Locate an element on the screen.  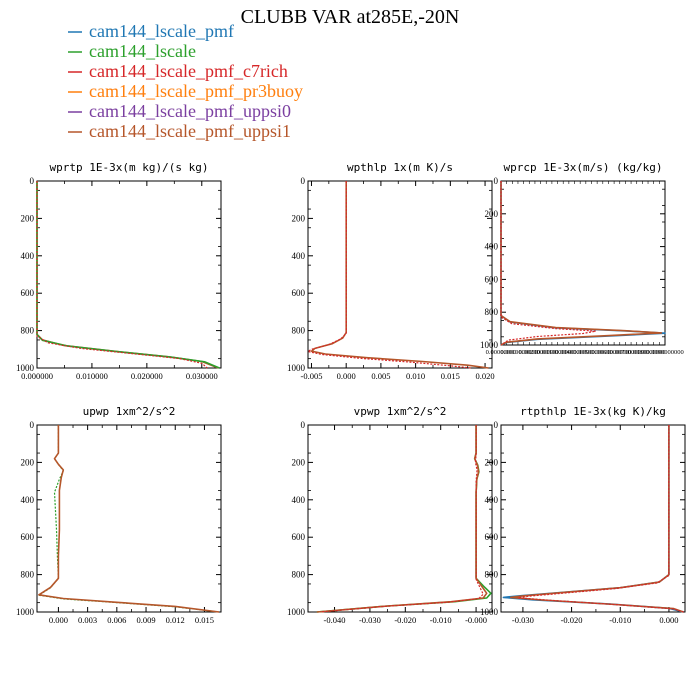
x-tick-label: 0.003 is located at coordinates (87, 620).